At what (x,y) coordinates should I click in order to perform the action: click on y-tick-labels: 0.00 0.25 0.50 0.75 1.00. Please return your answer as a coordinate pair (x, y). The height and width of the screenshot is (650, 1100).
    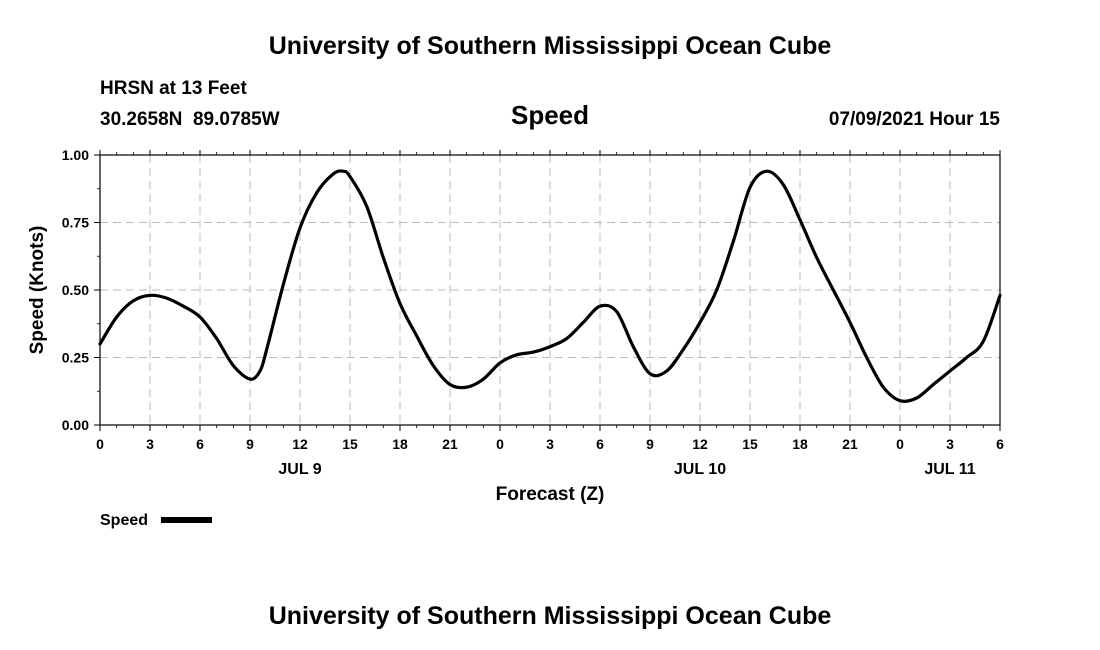
    Looking at the image, I should click on (75, 290).